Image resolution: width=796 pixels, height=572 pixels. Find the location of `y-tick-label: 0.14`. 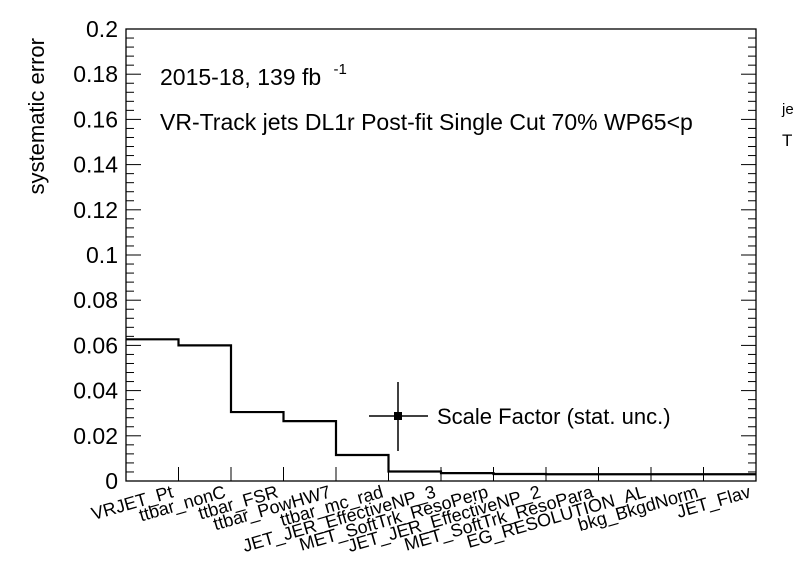

y-tick-label: 0.14 is located at coordinates (95, 165).